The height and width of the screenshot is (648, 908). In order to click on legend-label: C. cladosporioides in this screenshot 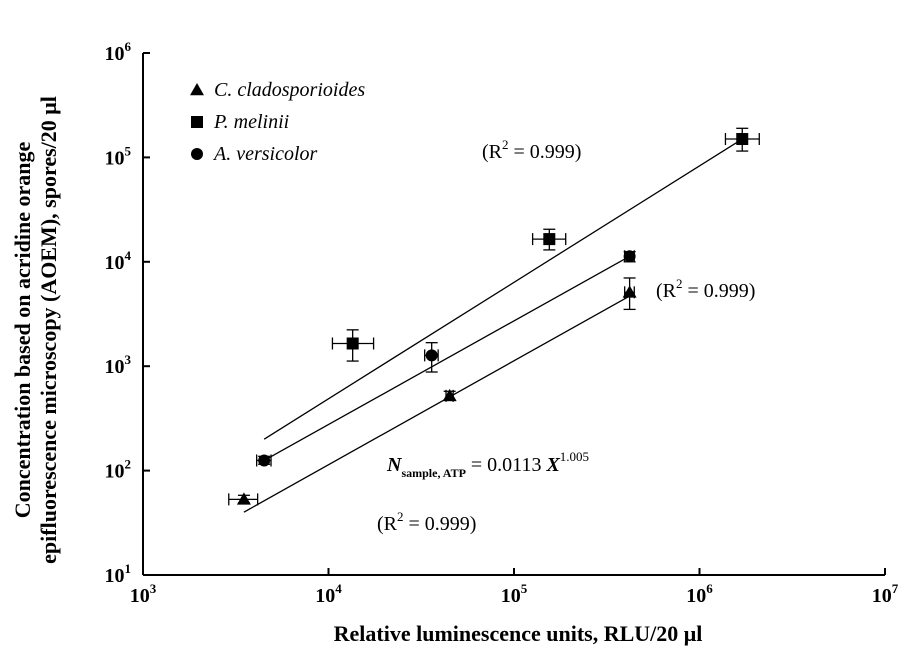, I will do `click(289, 90)`.